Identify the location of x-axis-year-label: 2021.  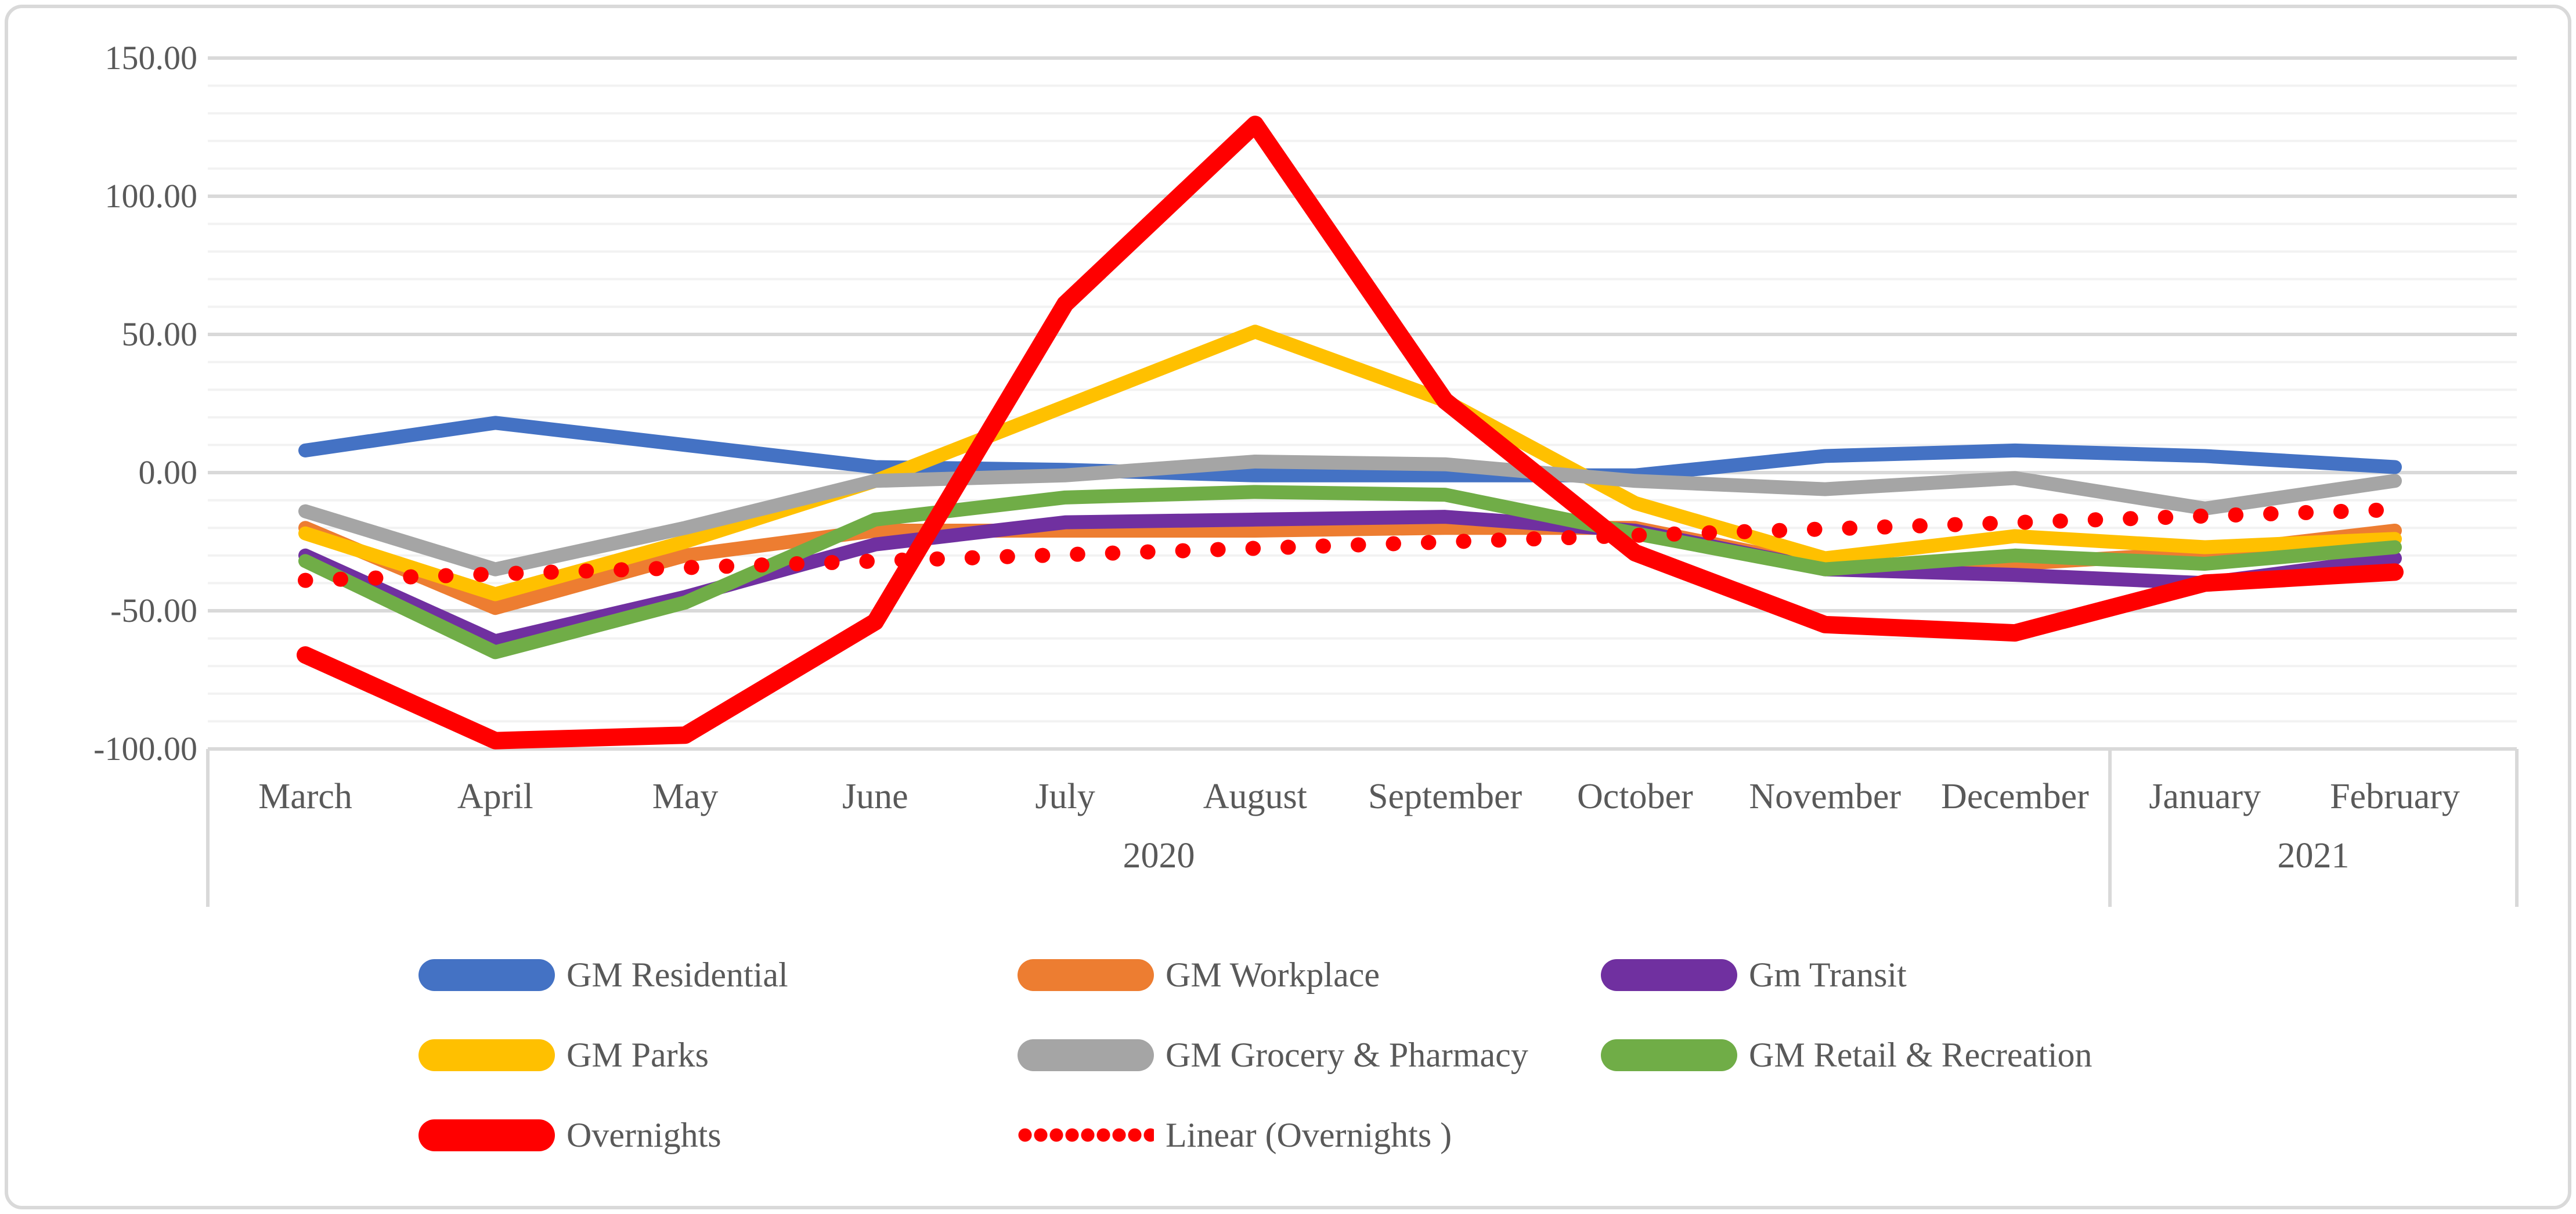
(2313, 856).